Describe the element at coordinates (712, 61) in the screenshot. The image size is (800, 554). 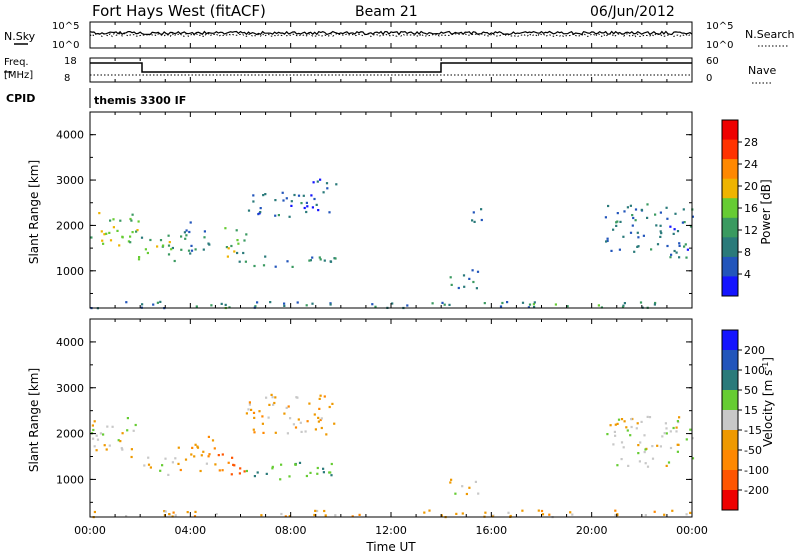
I see `nave-tick-top: 60` at that location.